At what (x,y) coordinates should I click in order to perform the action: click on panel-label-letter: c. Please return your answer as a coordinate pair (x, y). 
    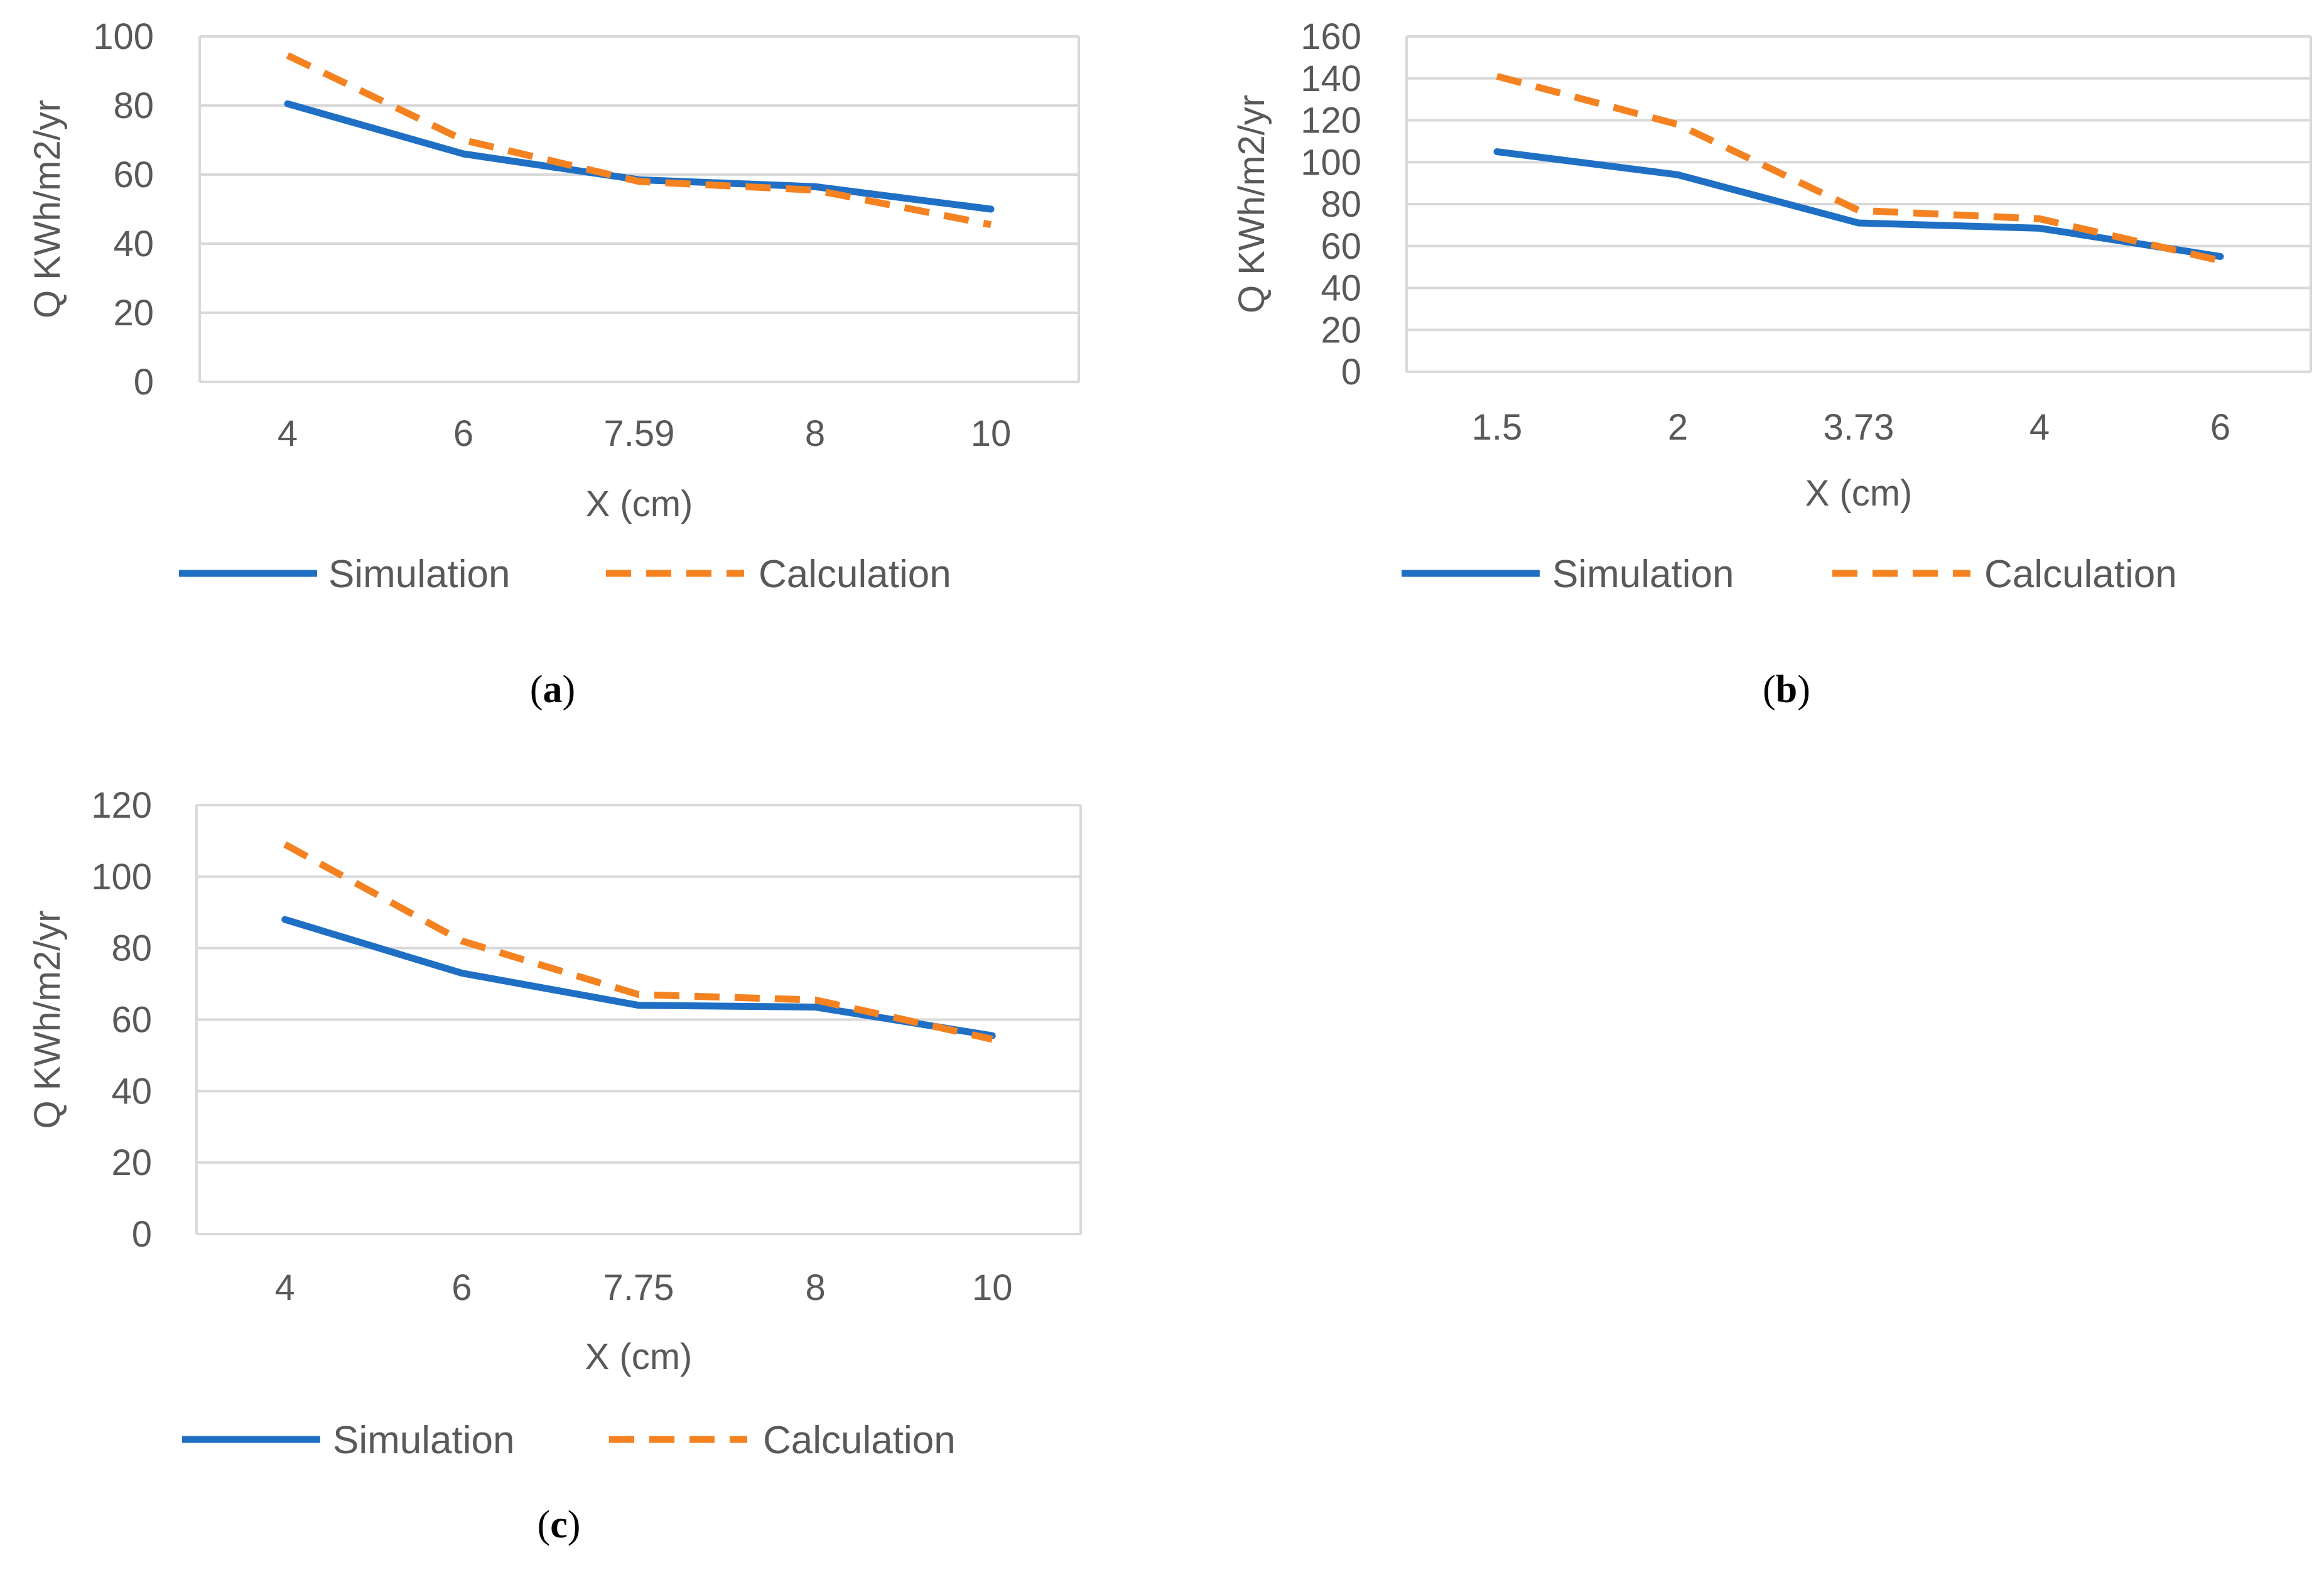
    Looking at the image, I should click on (559, 1524).